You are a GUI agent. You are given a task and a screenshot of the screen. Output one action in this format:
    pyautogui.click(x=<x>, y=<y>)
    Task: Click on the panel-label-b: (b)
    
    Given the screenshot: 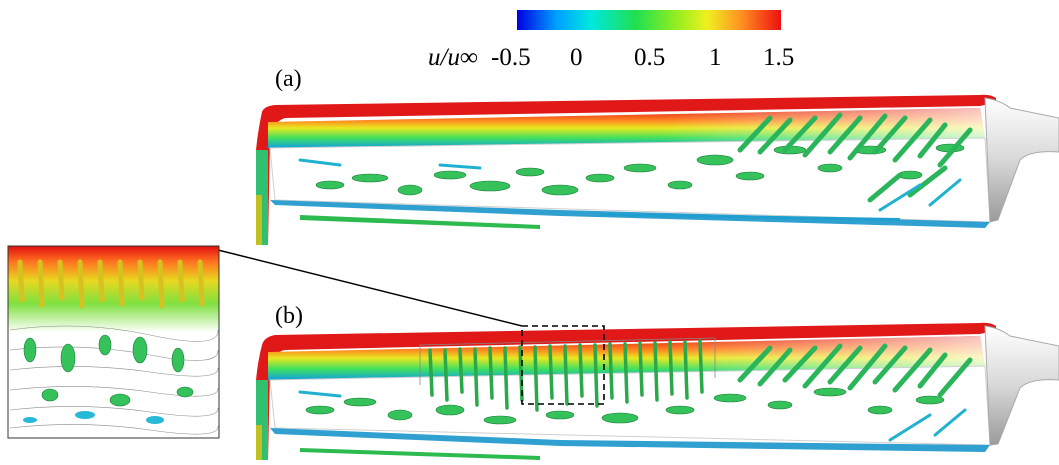 What is the action you would take?
    pyautogui.click(x=289, y=316)
    